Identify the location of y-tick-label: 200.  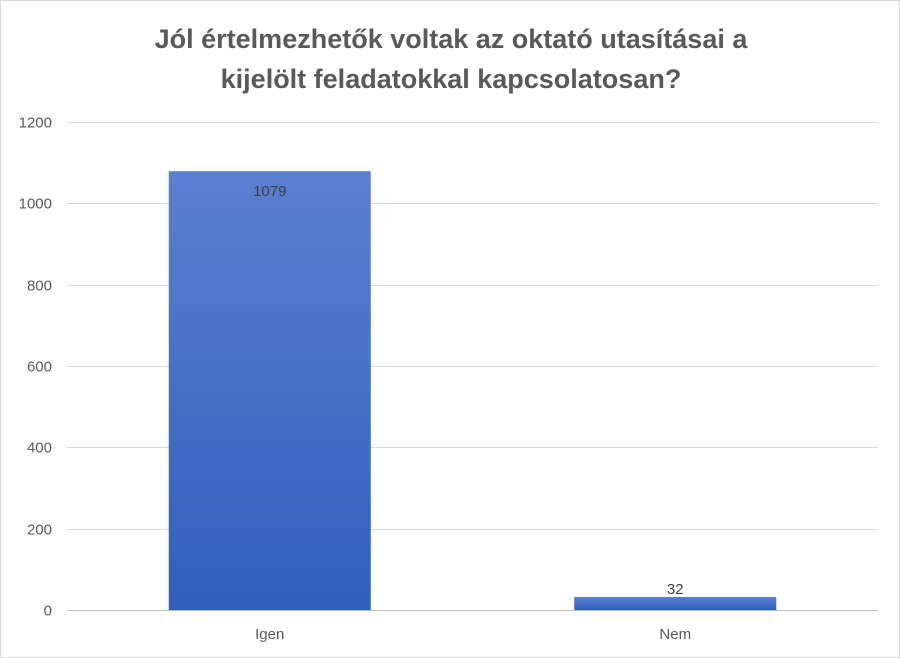
(39, 530).